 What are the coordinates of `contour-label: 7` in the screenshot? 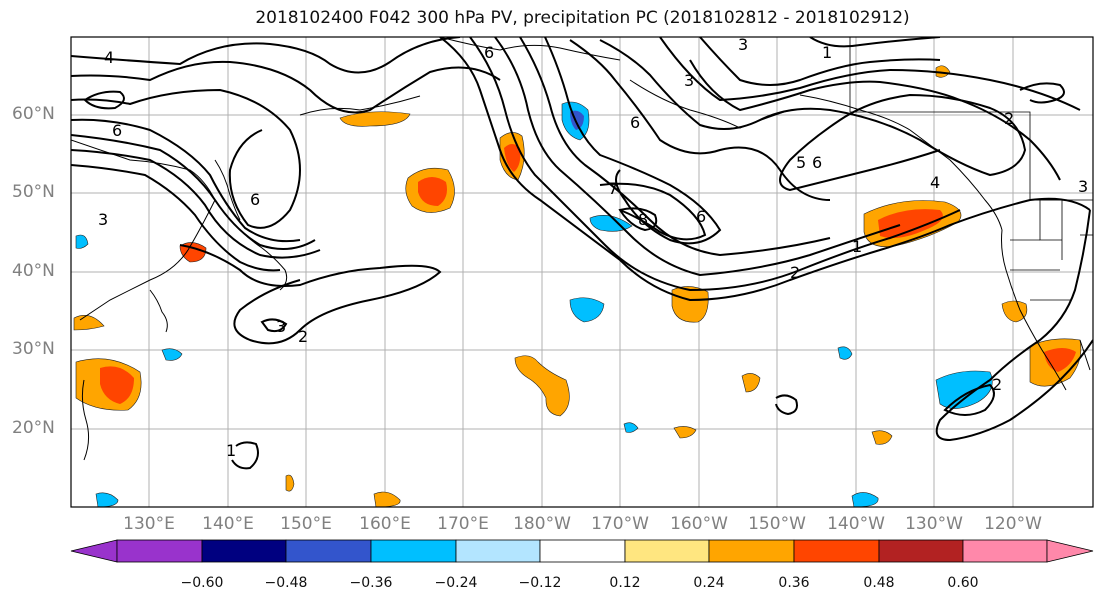 It's located at (613, 188).